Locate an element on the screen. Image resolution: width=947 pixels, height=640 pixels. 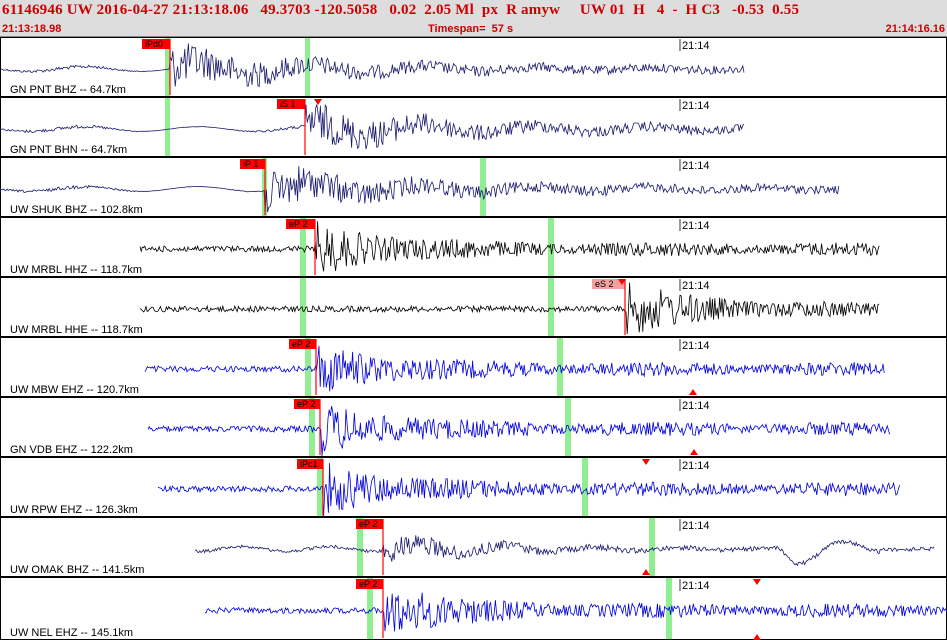
timespan-label: Timespan= 57 s is located at coordinates (471, 29).